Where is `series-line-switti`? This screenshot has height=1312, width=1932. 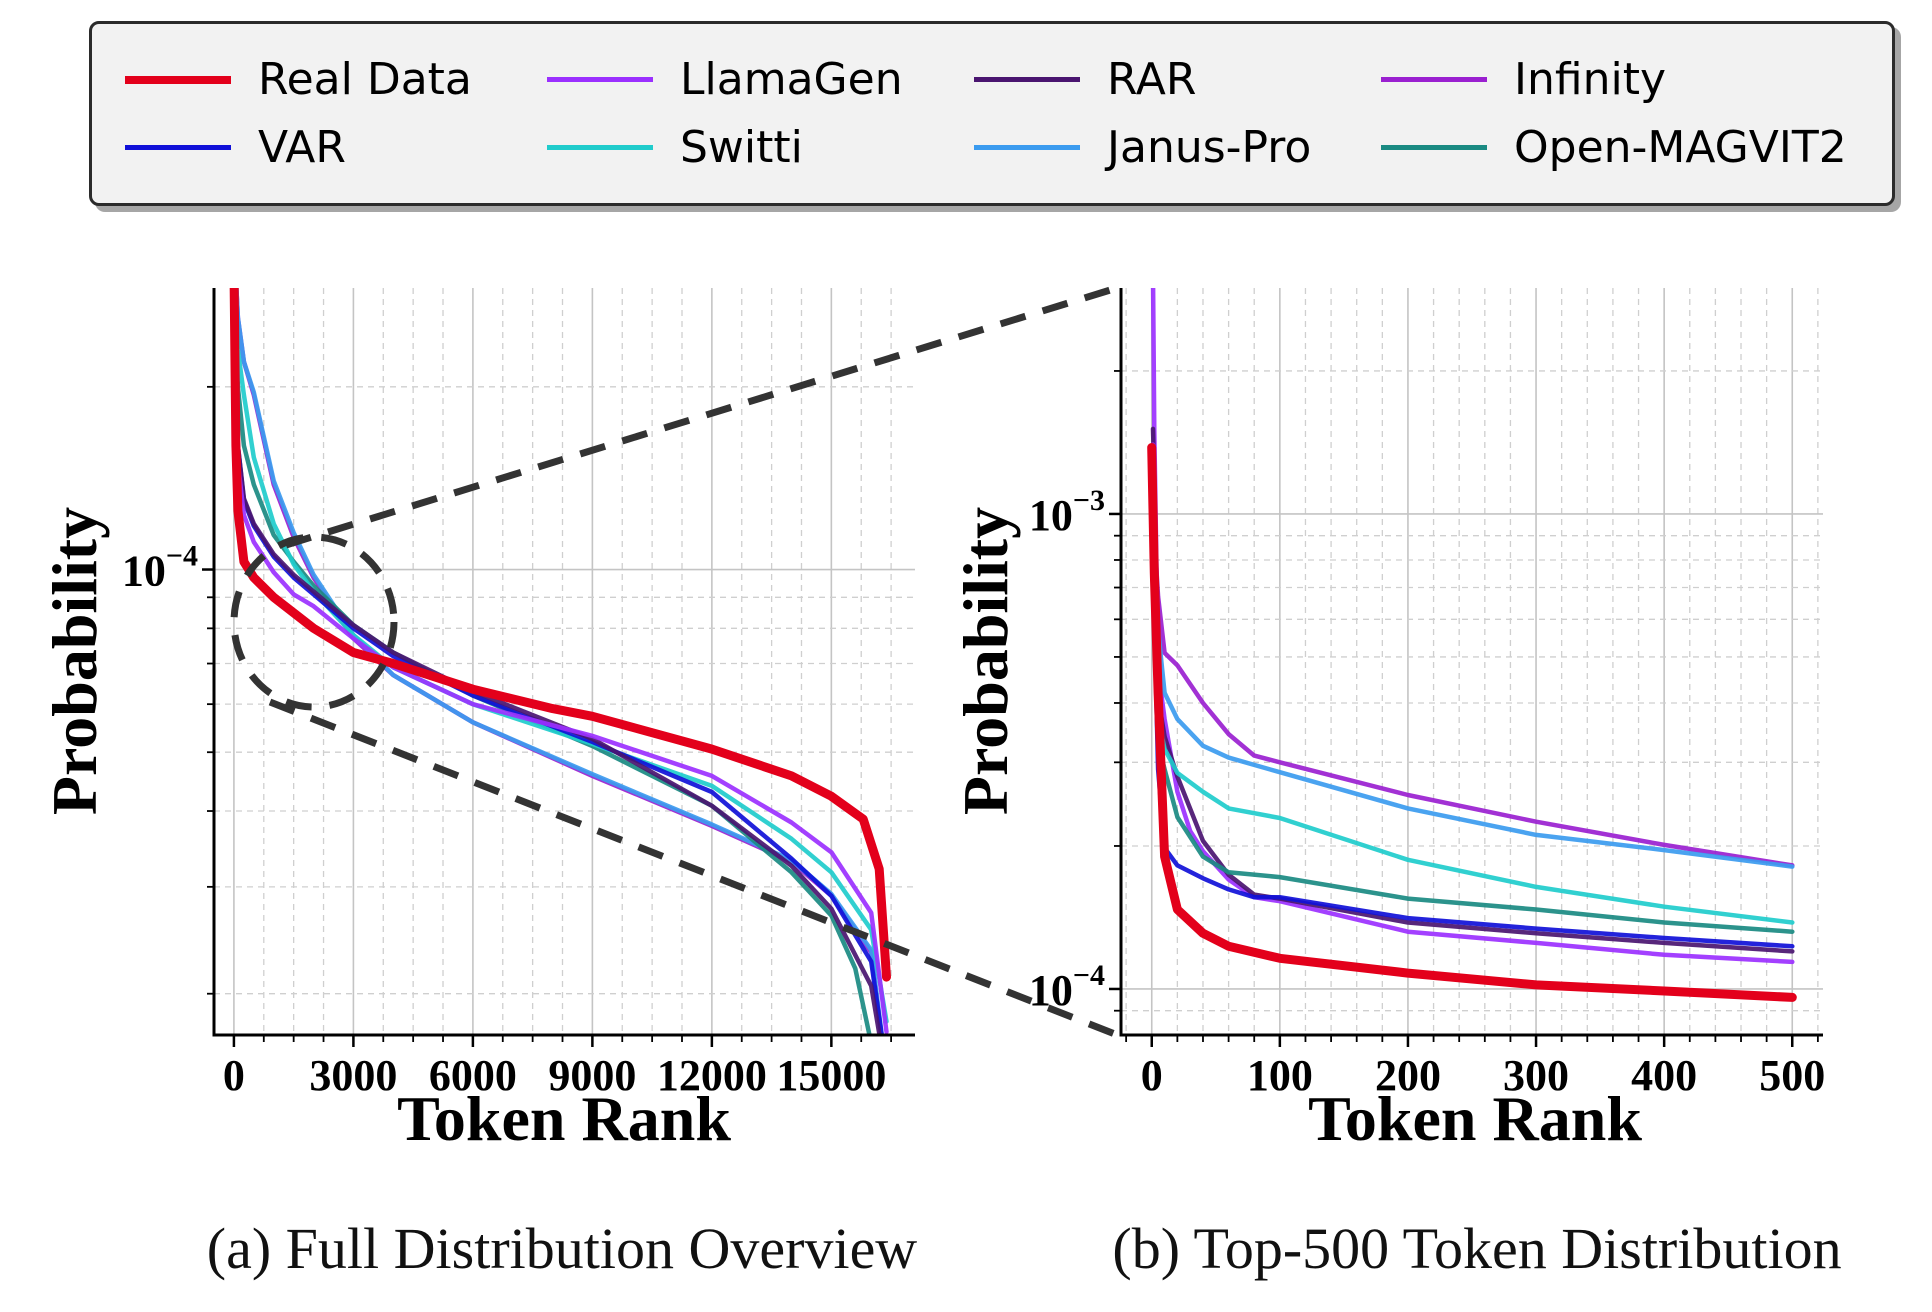
series-line-switti is located at coordinates (1472, 708).